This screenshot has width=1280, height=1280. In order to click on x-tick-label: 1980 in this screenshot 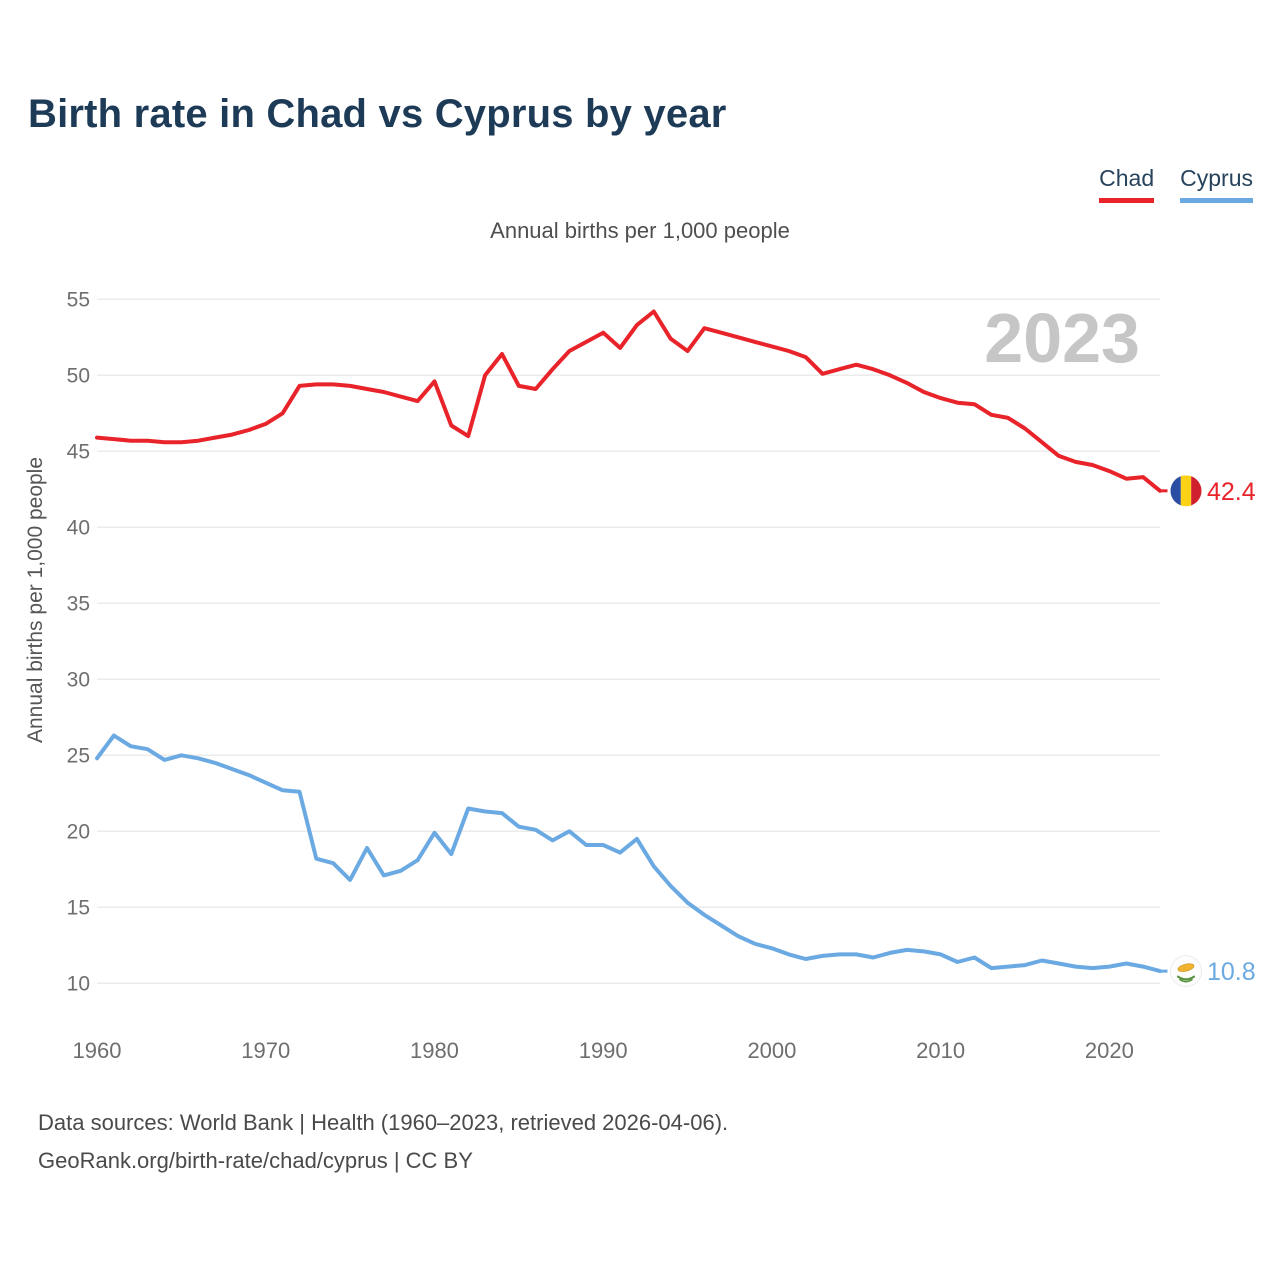, I will do `click(434, 1050)`.